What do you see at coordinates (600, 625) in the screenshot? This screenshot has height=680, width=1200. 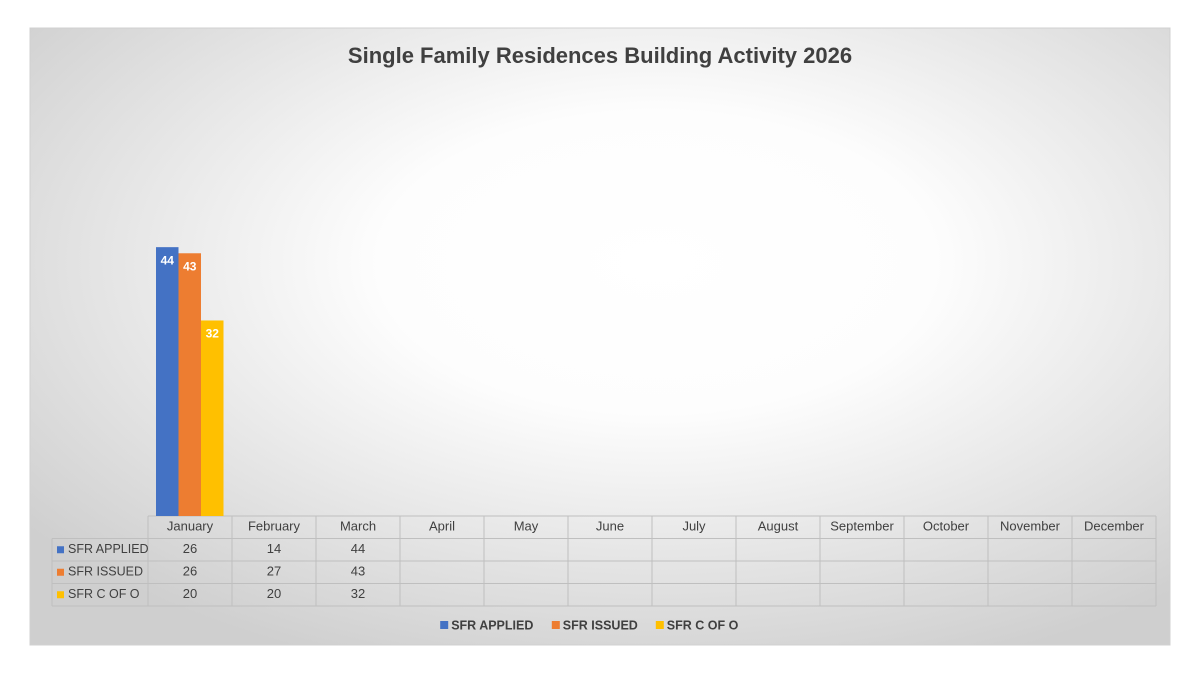 I see `legend-label: SFR ISSUED` at bounding box center [600, 625].